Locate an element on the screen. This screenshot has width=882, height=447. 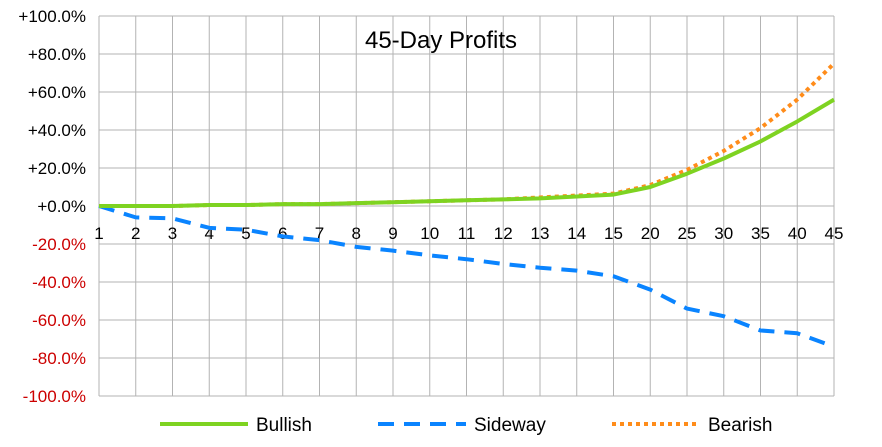
x-tick-label: 40 is located at coordinates (797, 233).